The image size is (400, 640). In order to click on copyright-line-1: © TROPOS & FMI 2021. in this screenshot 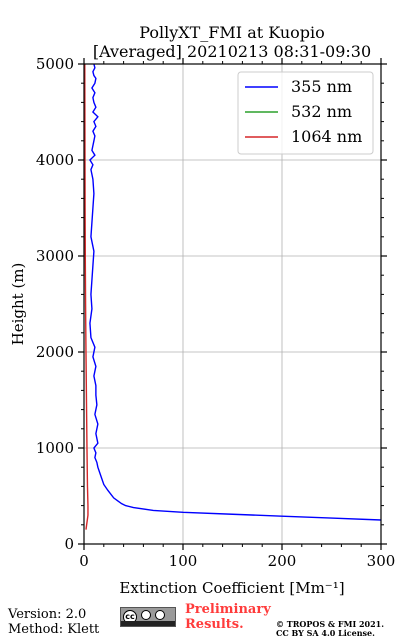, I will do `click(330, 624)`.